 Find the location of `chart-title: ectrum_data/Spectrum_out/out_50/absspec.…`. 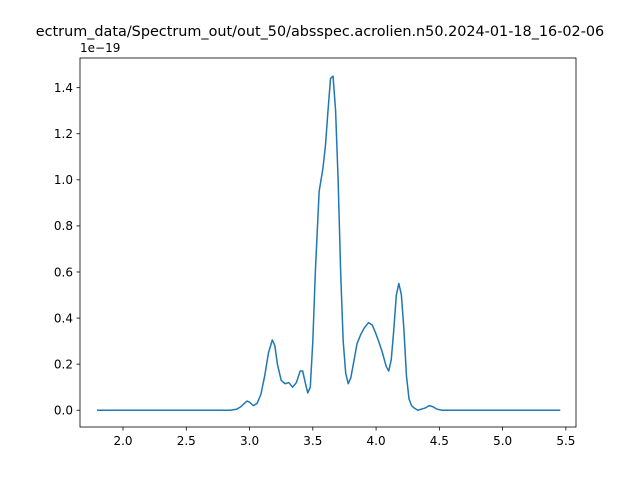

chart-title: ectrum_data/Spectrum_out/out_50/absspec.… is located at coordinates (320, 32).